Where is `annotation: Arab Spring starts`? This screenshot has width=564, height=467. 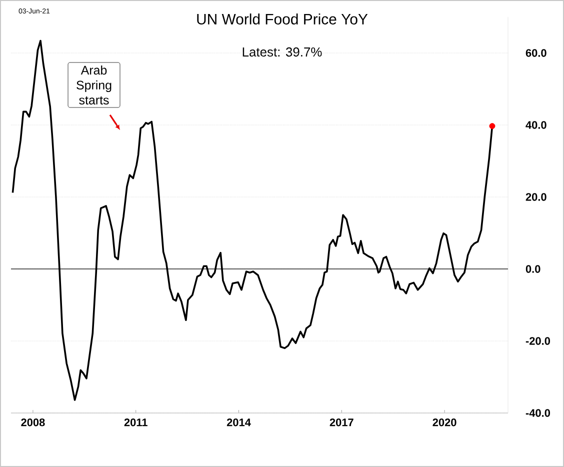 annotation: Arab Spring starts is located at coordinates (94, 85).